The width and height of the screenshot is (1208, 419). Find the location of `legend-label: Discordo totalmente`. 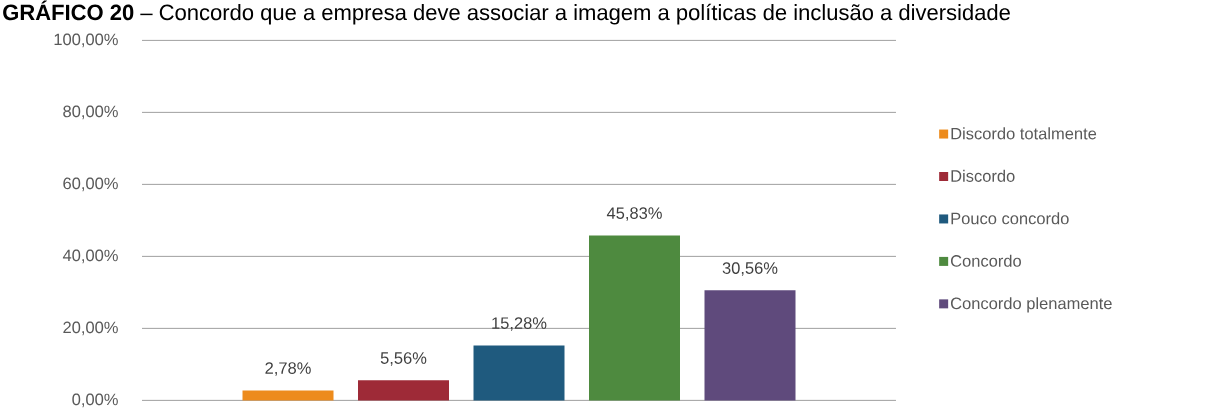

legend-label: Discordo totalmente is located at coordinates (1024, 133).